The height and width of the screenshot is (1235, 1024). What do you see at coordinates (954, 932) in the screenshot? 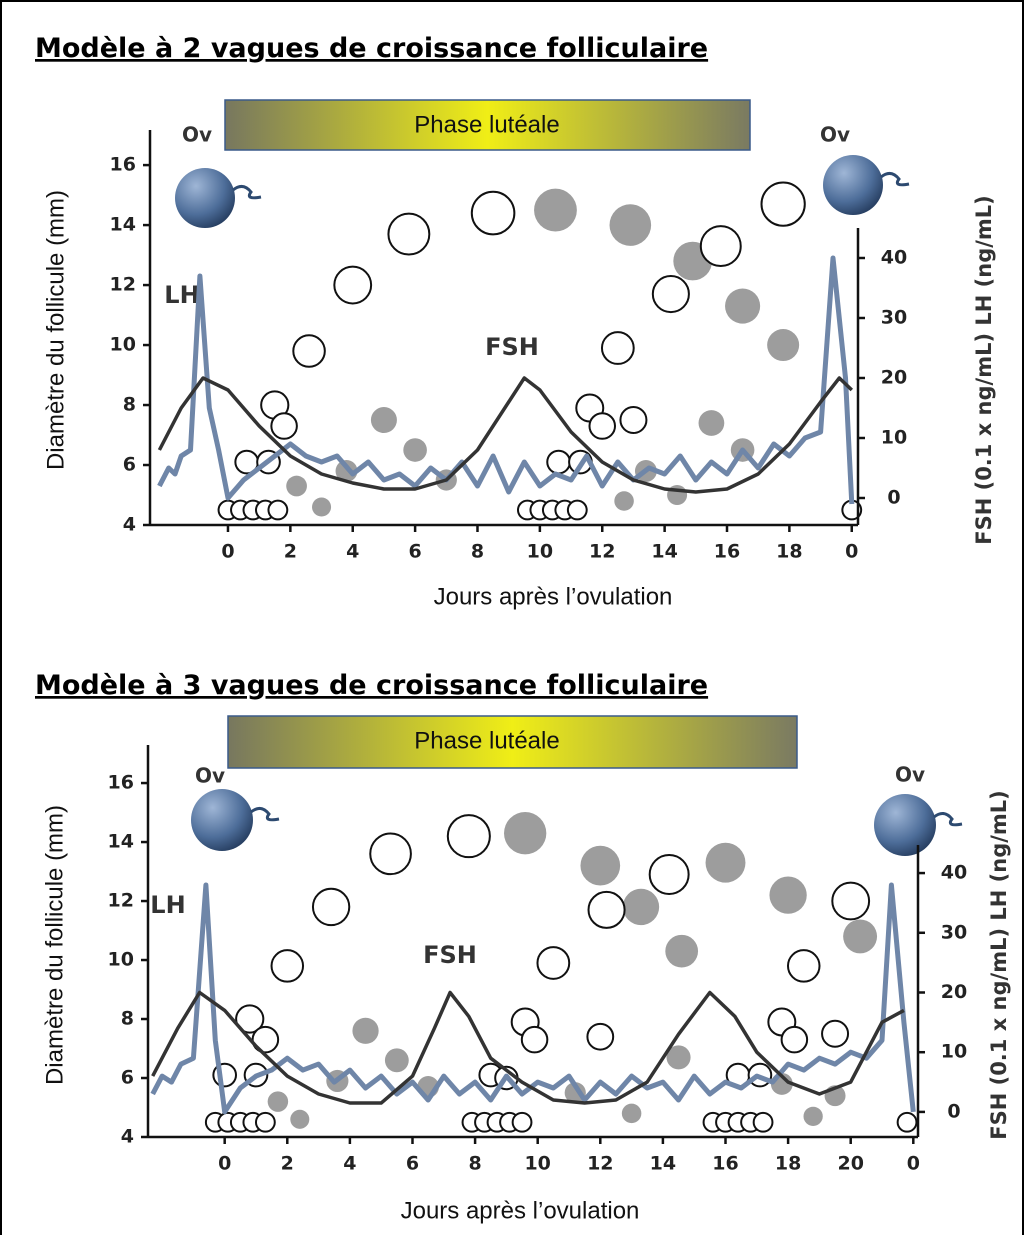
I see `y2-tick-label: 30` at bounding box center [954, 932].